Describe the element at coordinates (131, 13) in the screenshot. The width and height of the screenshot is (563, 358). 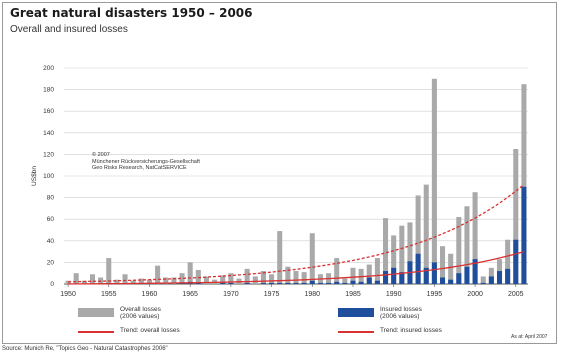
I see `chart-title: Great natural disasters 1950 – 2006` at that location.